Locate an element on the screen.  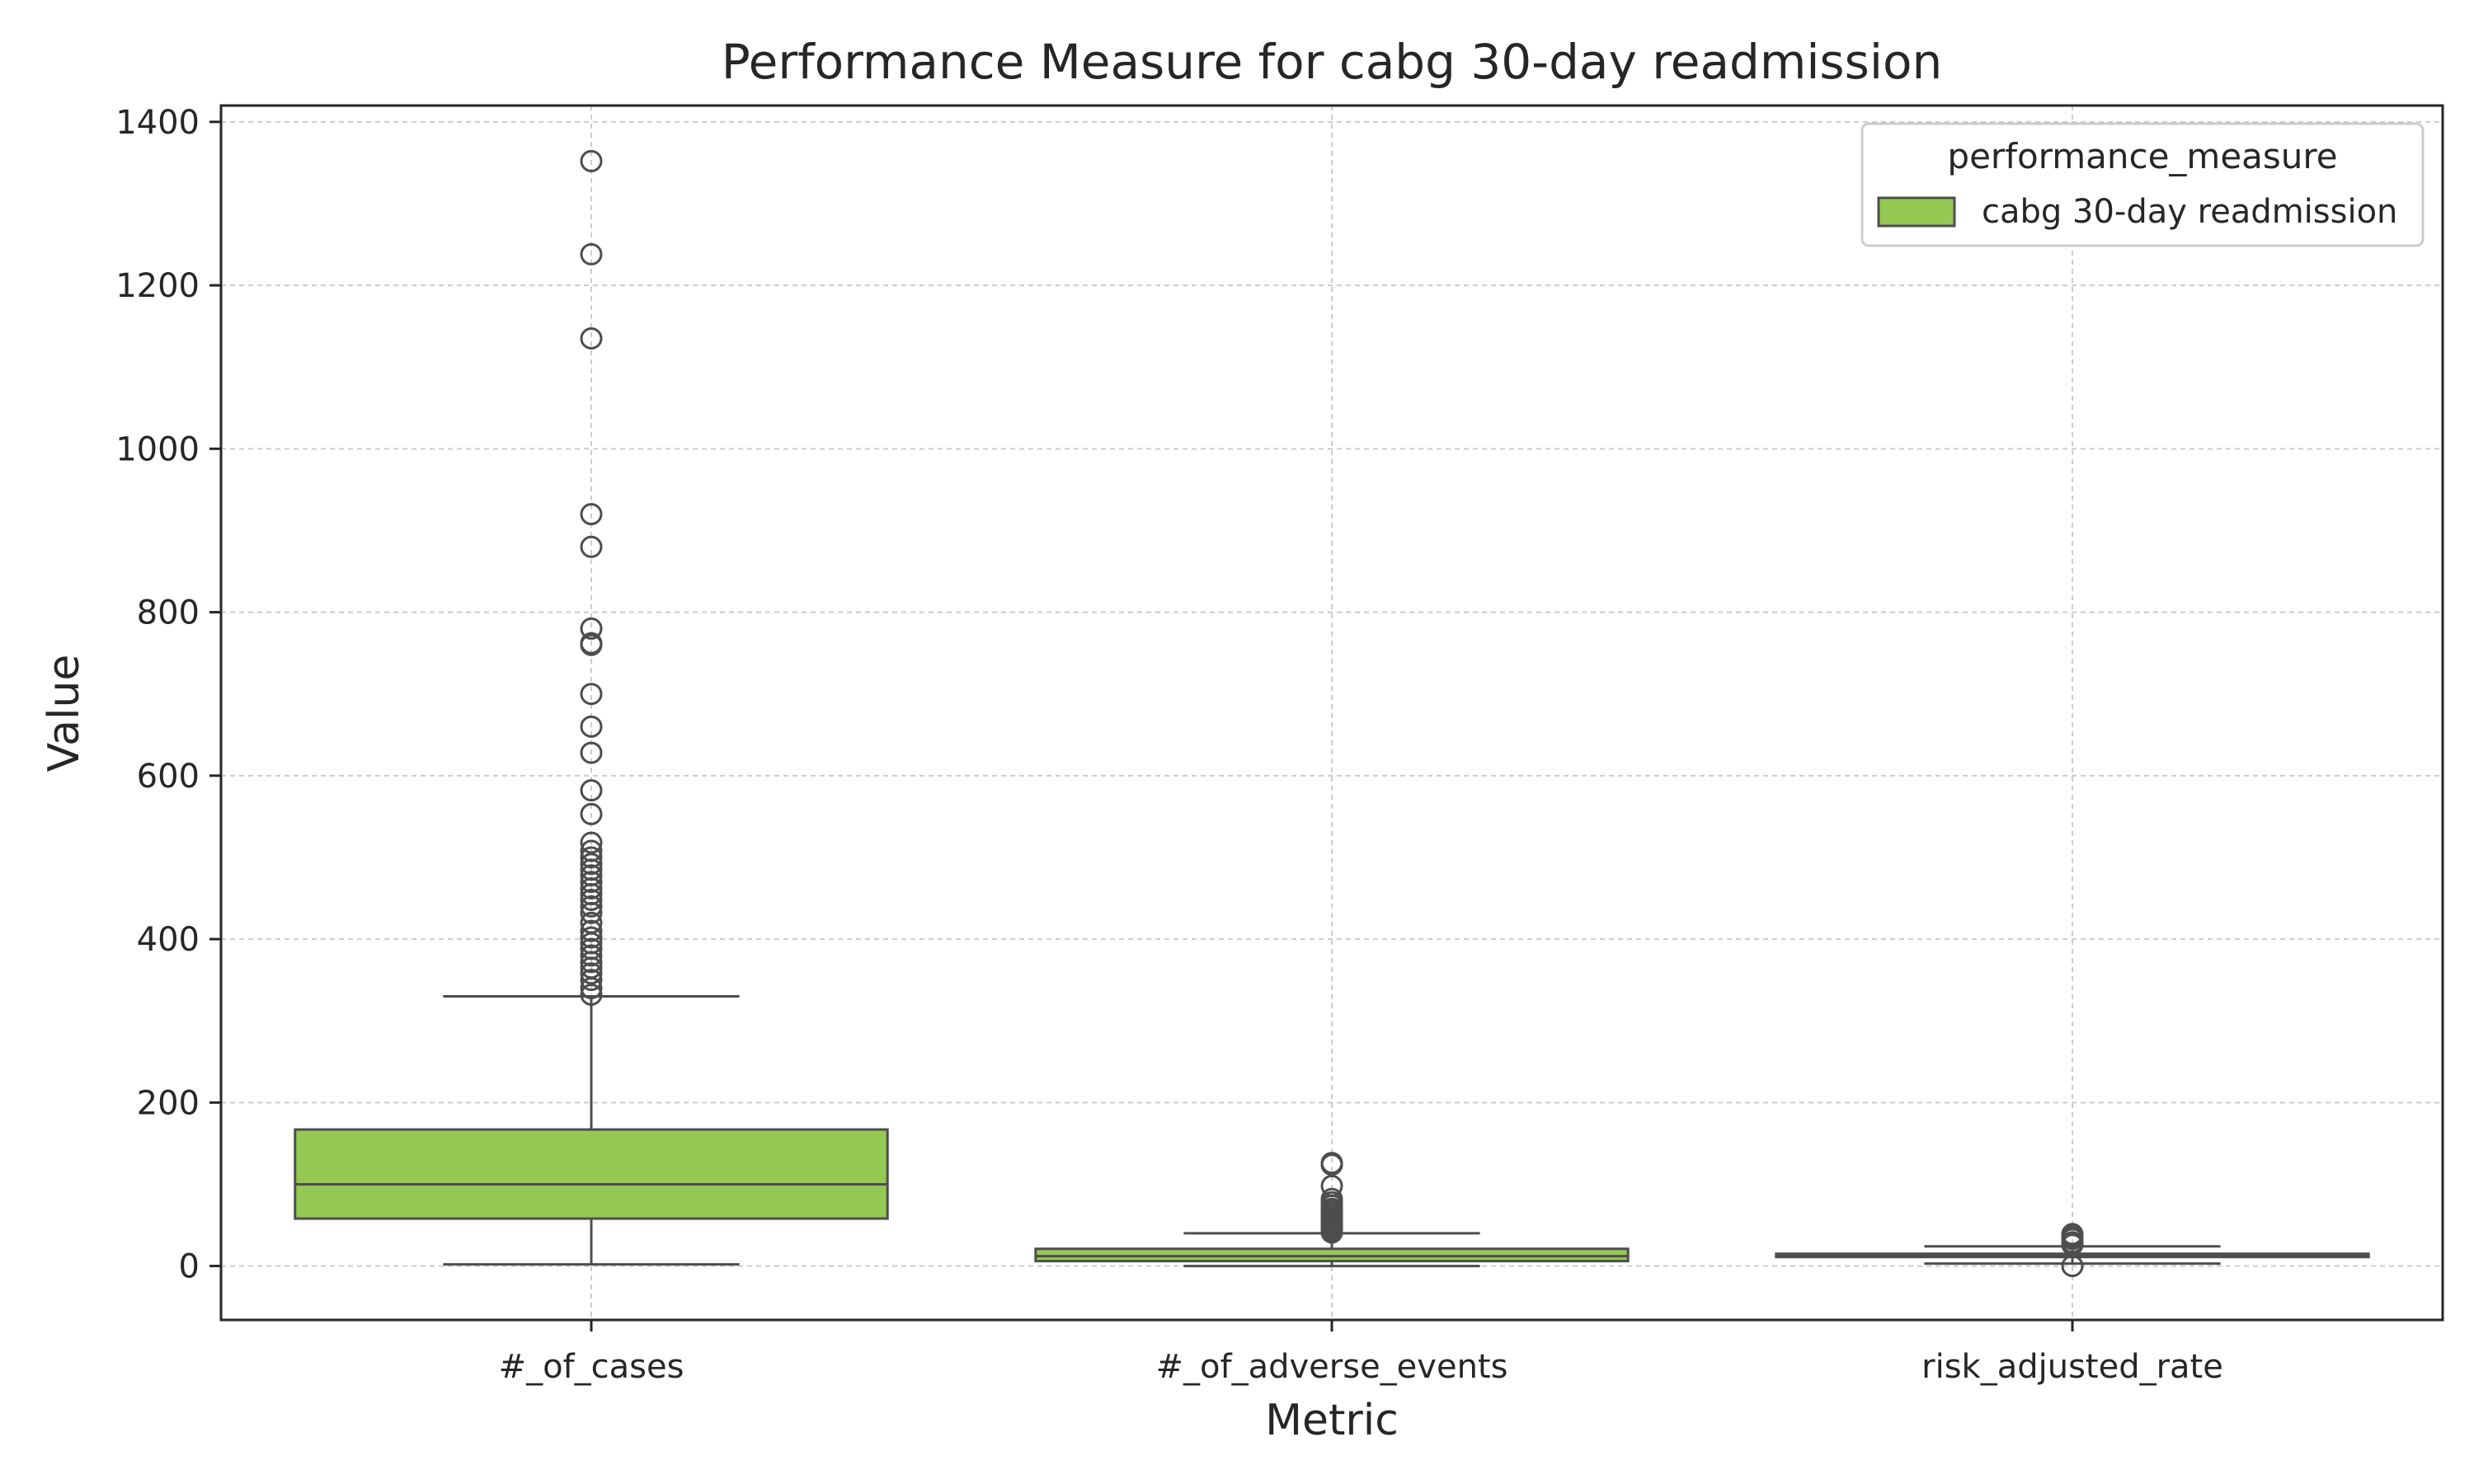
y-tick-label: 1200 is located at coordinates (157, 286).